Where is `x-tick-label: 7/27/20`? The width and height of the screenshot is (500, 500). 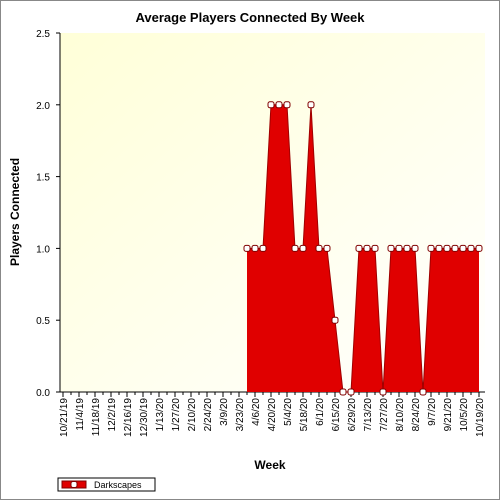
x-tick-label: 7/27/20 is located at coordinates (384, 415).